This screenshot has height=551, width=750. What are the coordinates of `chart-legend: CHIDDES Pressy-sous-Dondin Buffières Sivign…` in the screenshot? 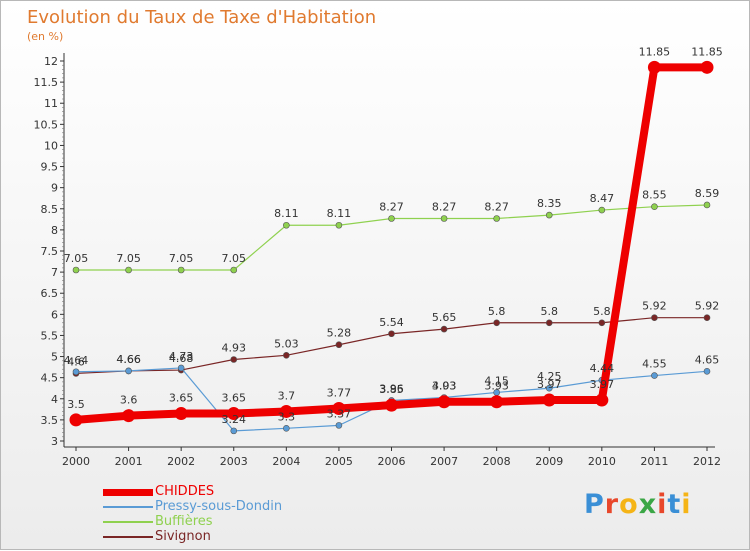 It's located at (253, 514).